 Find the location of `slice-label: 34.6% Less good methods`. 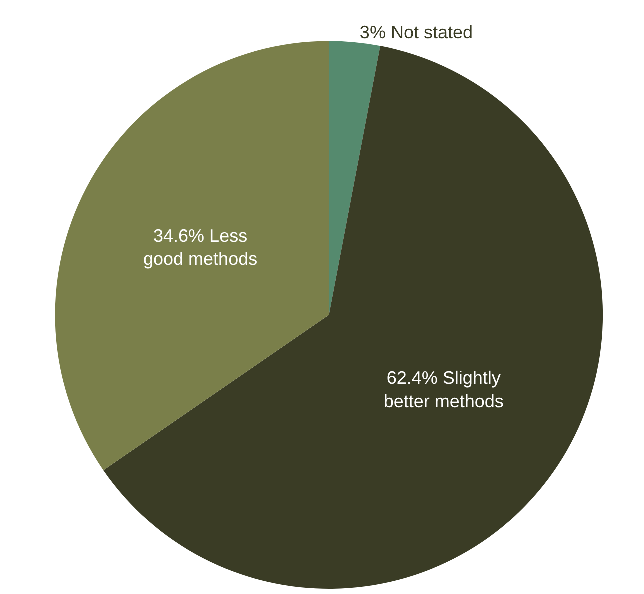

slice-label: 34.6% Less good methods is located at coordinates (201, 248).